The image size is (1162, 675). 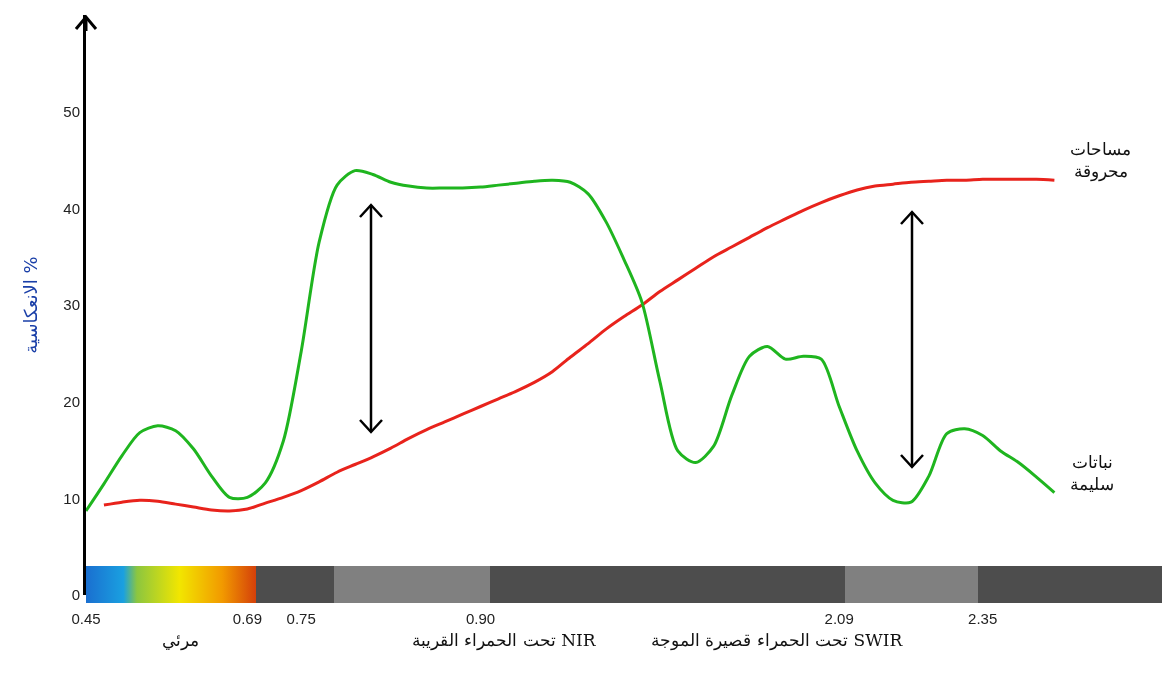 I want to click on x-tick-label: 0.90, so click(x=480, y=618).